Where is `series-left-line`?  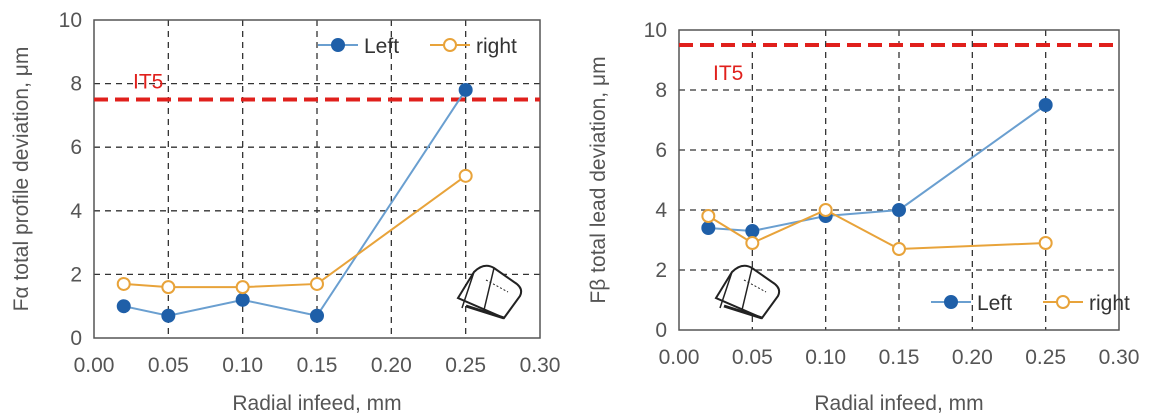
series-left-line is located at coordinates (877, 168).